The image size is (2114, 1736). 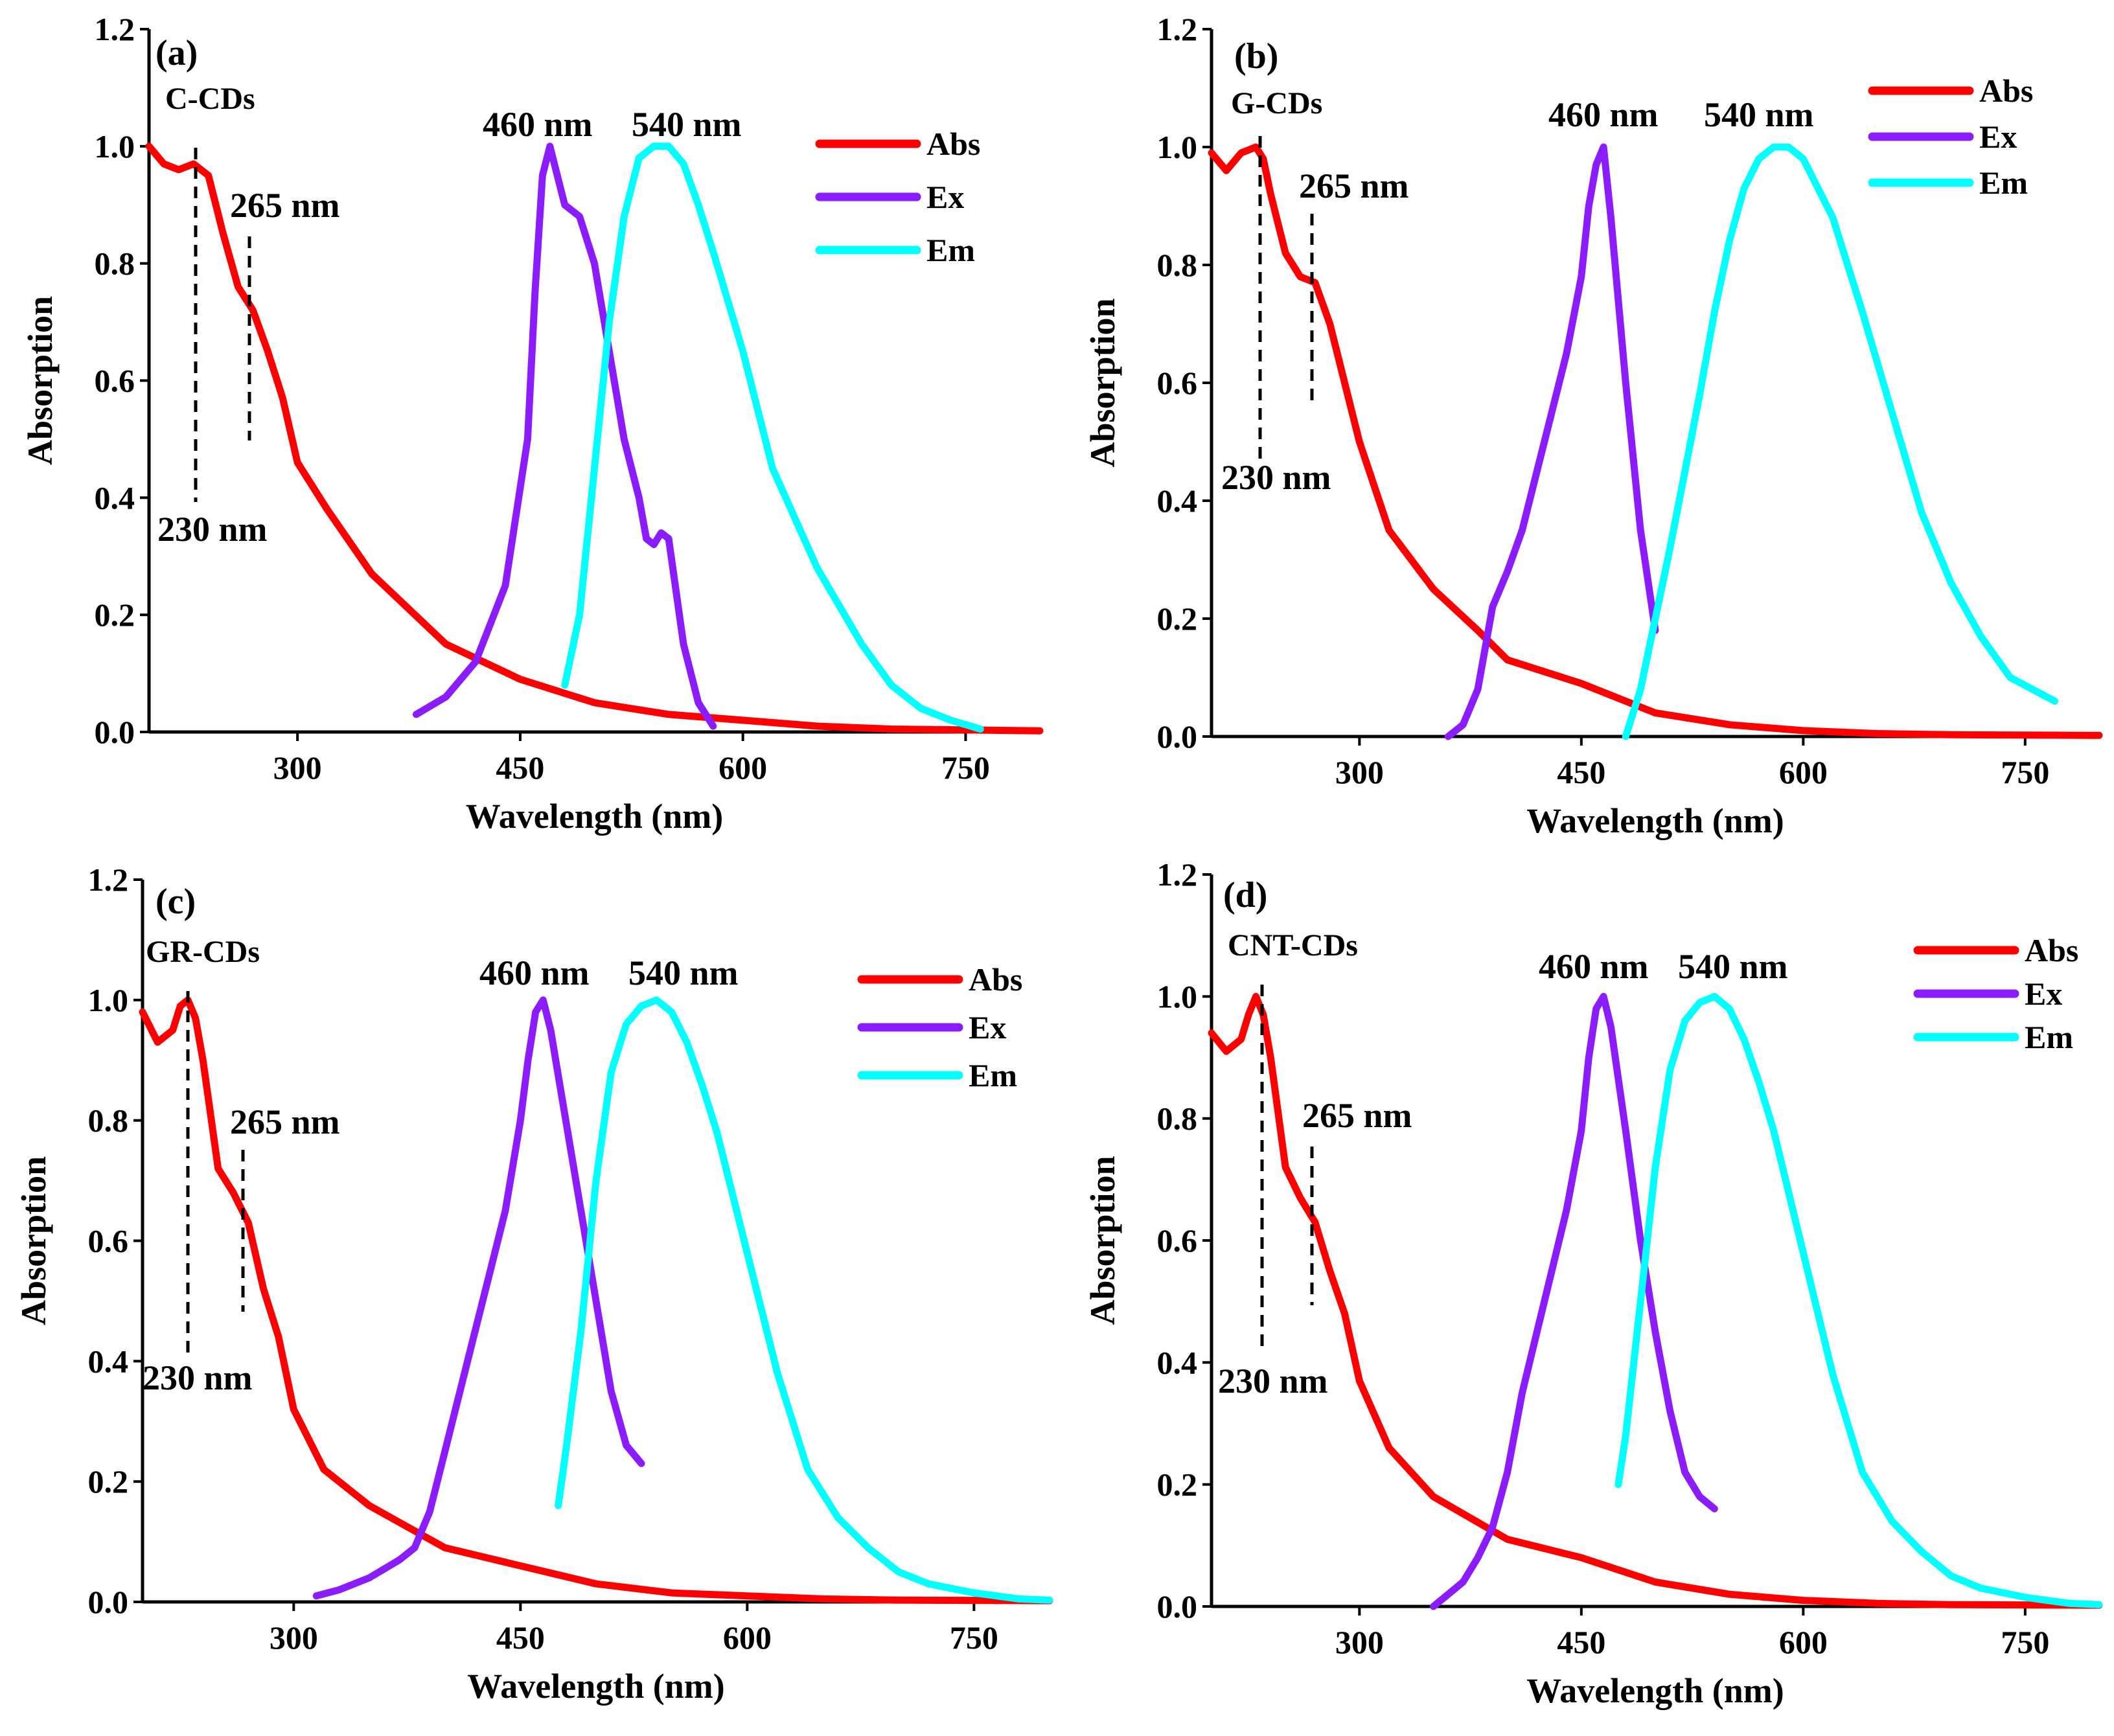 What do you see at coordinates (1277, 103) in the screenshot?
I see `sample-label: G-CDs` at bounding box center [1277, 103].